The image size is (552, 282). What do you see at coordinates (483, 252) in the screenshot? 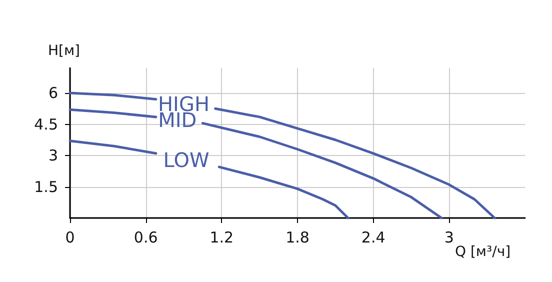
I see `x-axis-title: Q [м³/ч]` at bounding box center [483, 252].